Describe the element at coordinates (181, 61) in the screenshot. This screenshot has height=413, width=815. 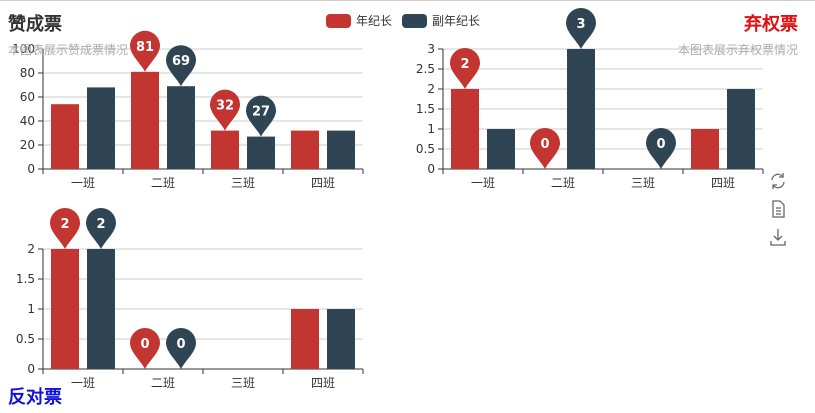
I see `marker-label: 69` at that location.